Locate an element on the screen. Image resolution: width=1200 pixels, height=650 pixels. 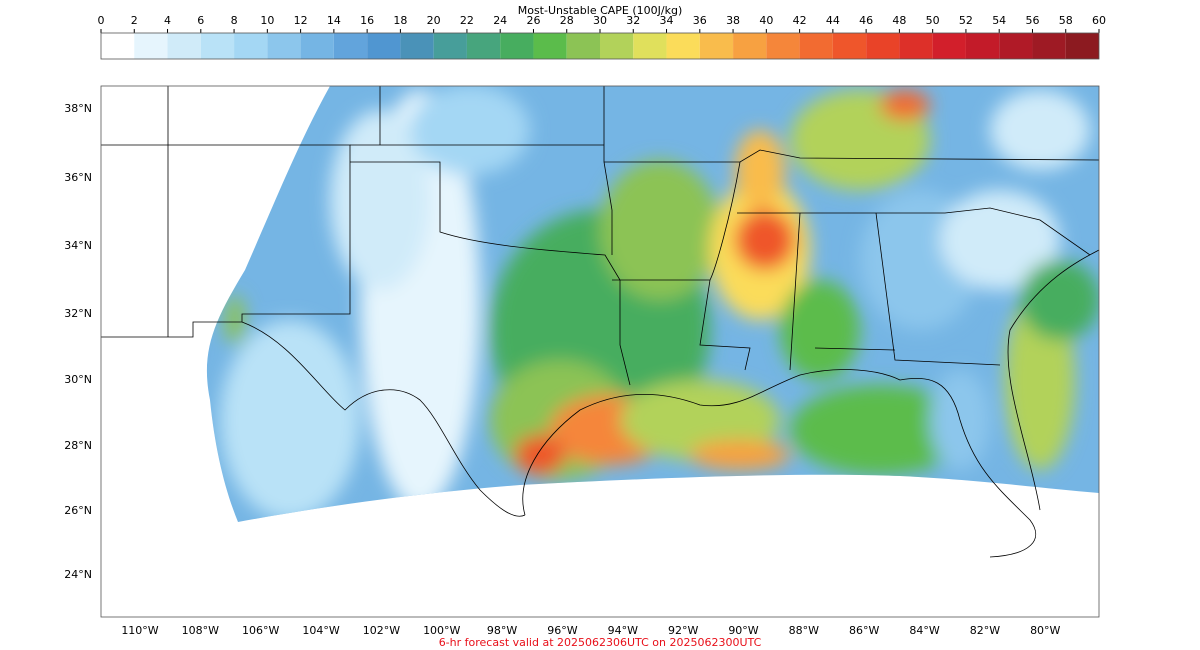
lon-label: 96°W is located at coordinates (562, 630).